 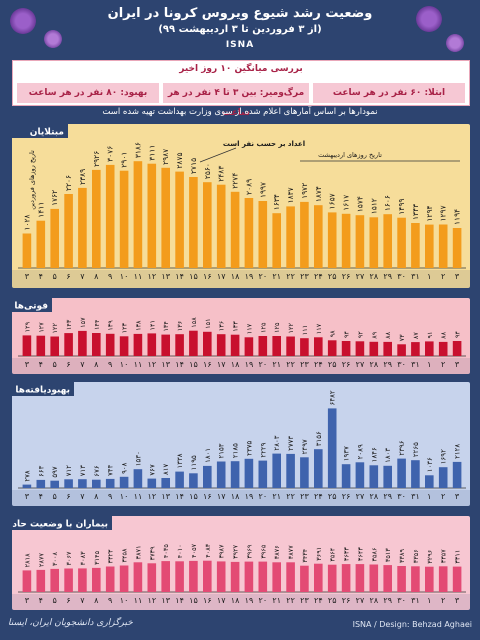 What do you see at coordinates (55, 327) in the screenshot?
I see `data-label: ۱۲۲` at bounding box center [55, 327].